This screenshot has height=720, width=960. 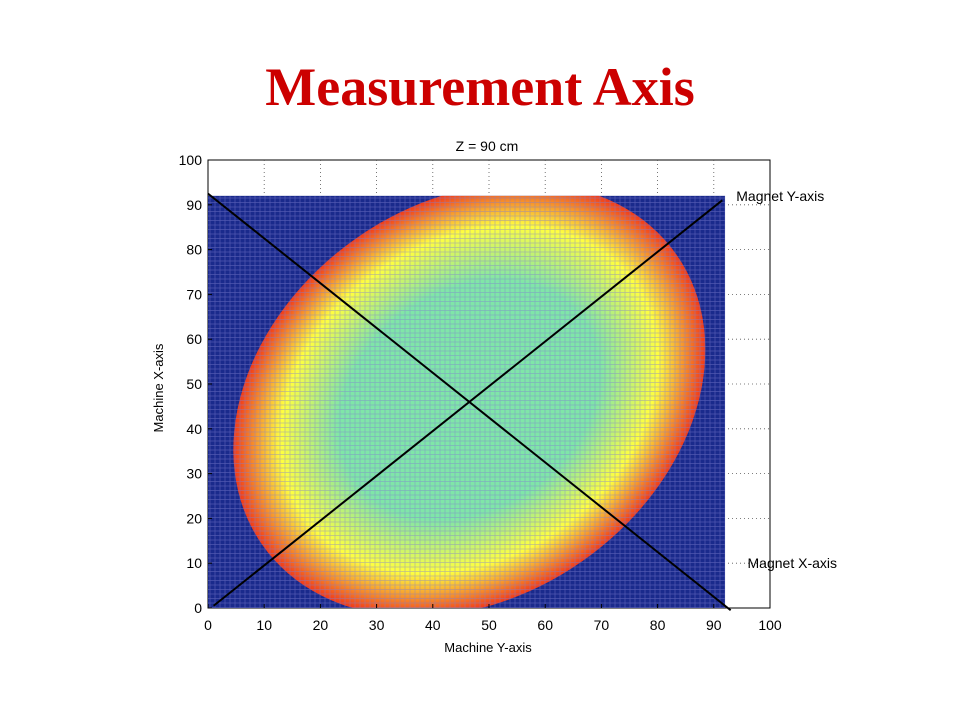 What do you see at coordinates (545, 625) in the screenshot?
I see `x-tick-label: 60` at bounding box center [545, 625].